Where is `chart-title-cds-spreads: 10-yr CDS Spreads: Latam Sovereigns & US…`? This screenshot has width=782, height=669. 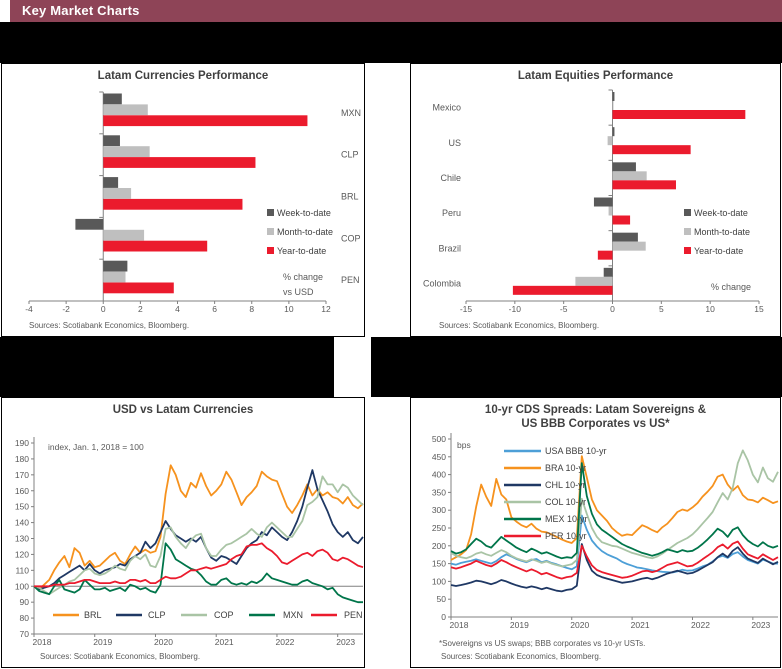
chart-title-cds-spreads: 10-yr CDS Spreads: Latam Sovereigns & US… is located at coordinates (595, 417).